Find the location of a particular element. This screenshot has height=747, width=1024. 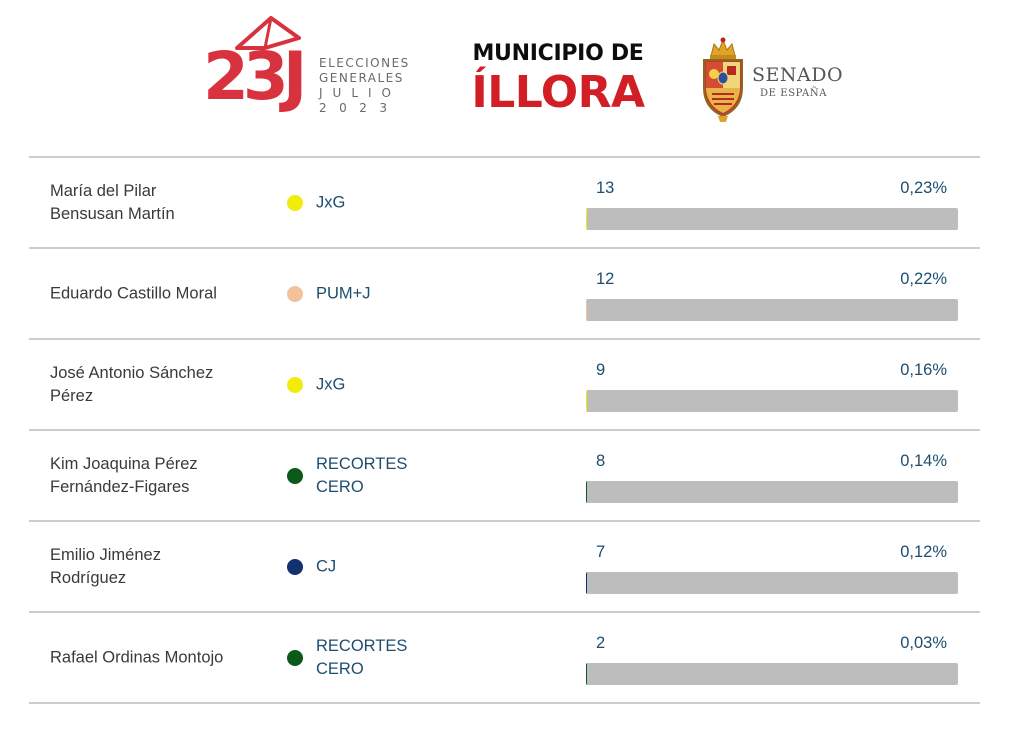

candidate-name: Rafael Ordinas Montojo is located at coordinates (155, 657).